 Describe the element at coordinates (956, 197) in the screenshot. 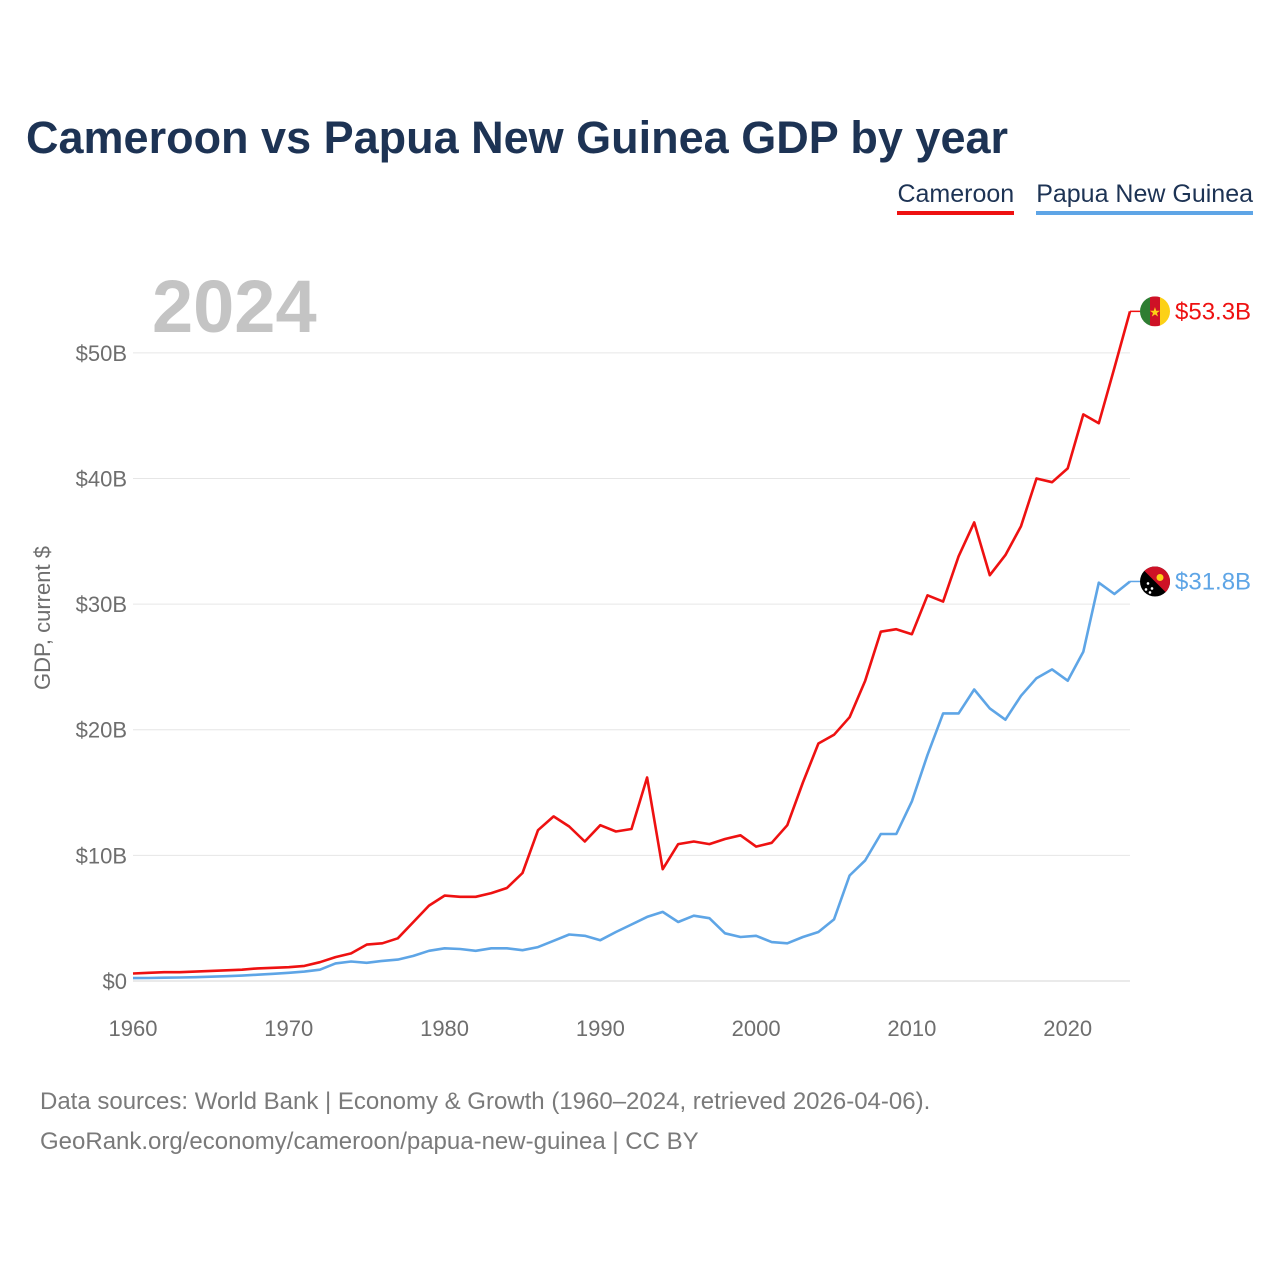

I see `legend-item-cameroon: Cameroon` at that location.